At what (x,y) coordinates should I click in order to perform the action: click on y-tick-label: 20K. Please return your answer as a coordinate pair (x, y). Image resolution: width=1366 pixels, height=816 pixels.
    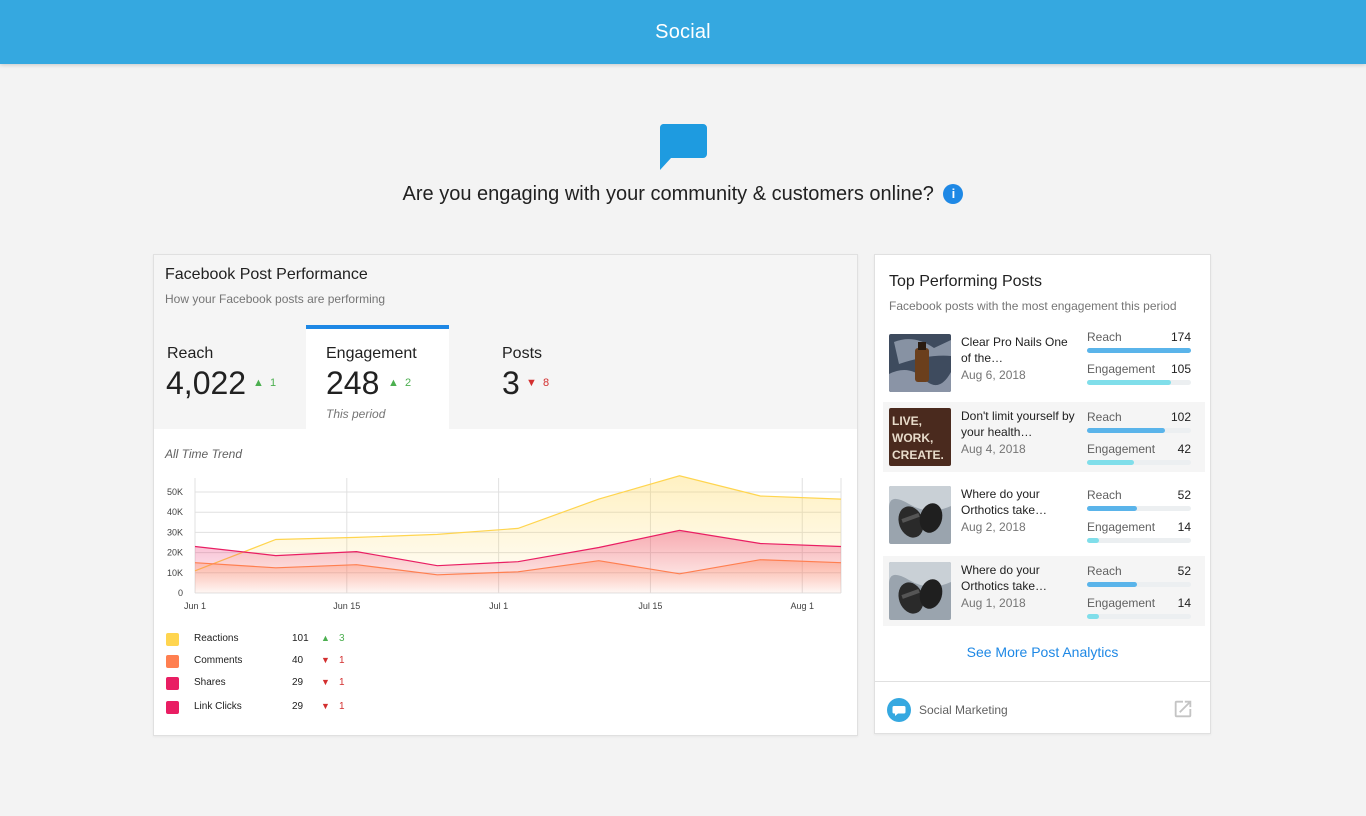
    Looking at the image, I should click on (175, 553).